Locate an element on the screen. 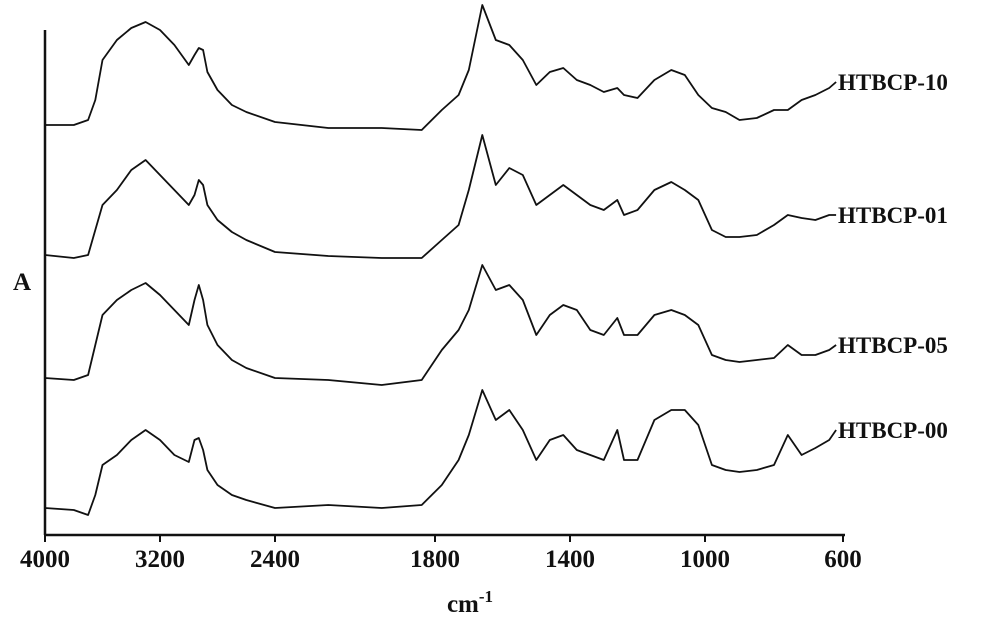  x-tick-label: 2400 is located at coordinates (275, 559).